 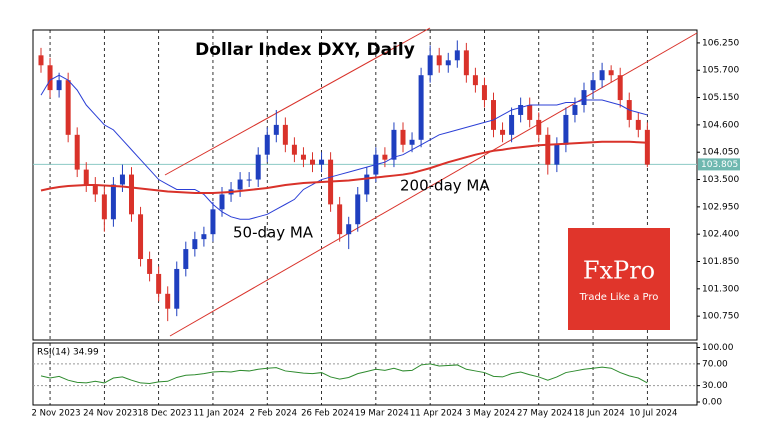 What do you see at coordinates (619, 271) in the screenshot?
I see `logo-text: FxPro` at bounding box center [619, 271].